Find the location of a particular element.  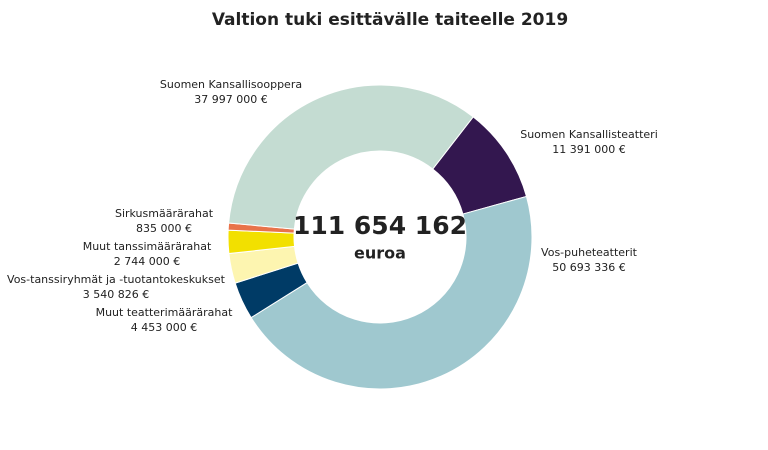

value-label: 4 453 000 € is located at coordinates (164, 327).